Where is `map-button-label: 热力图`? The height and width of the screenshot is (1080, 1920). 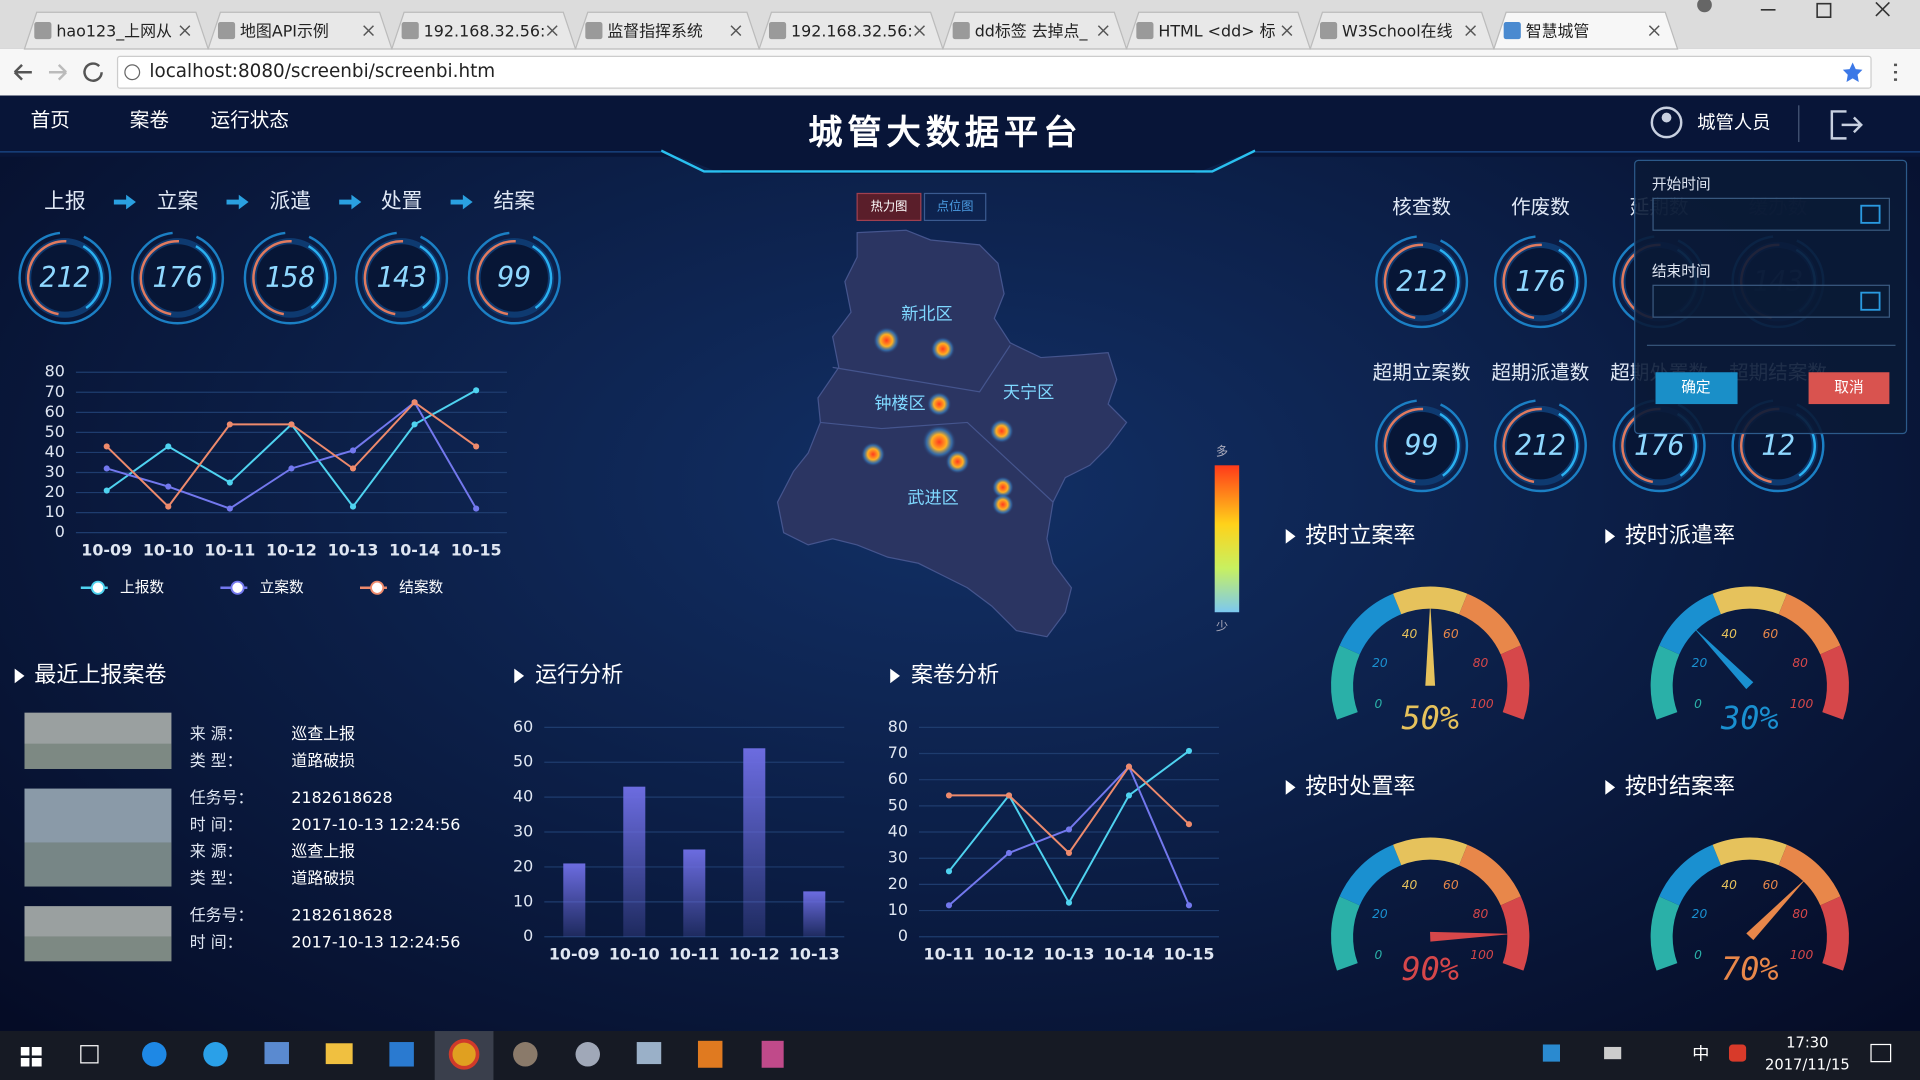 map-button-label: 热力图 is located at coordinates (889, 206).